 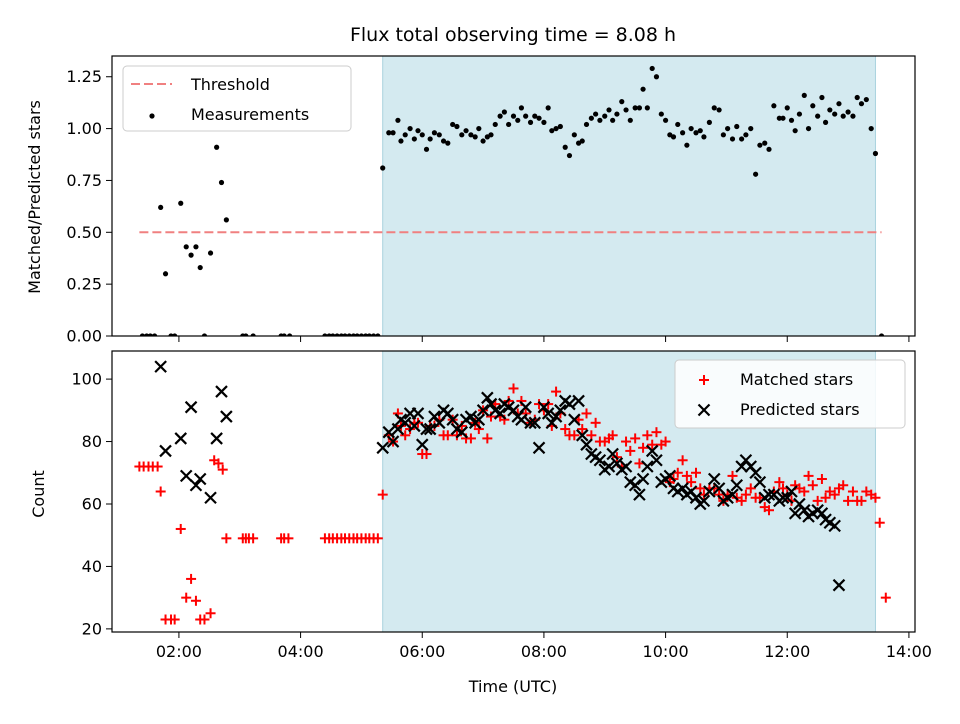 I want to click on top-y-tick-label: 1.25, so click(x=84, y=76).